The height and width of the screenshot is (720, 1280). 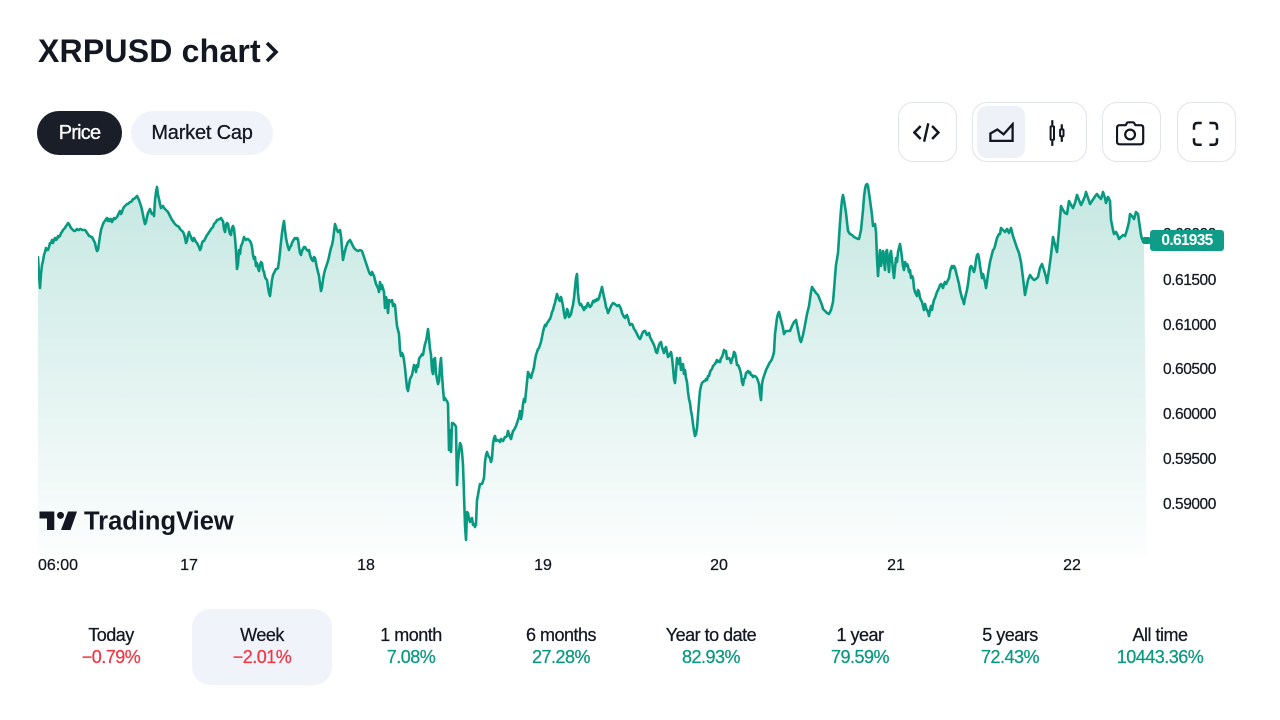 What do you see at coordinates (159, 522) in the screenshot?
I see `svg-text: TradingView` at bounding box center [159, 522].